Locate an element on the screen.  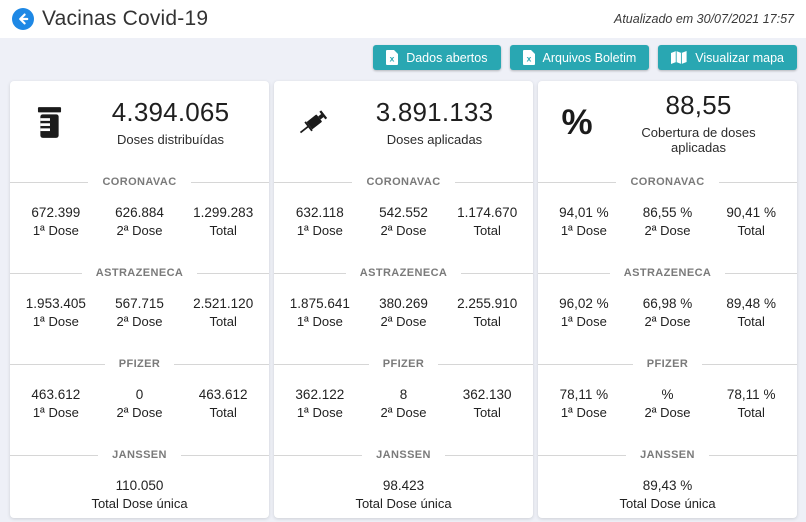
vaccine-section-pfizer: PFIZER 78,11 % 1ª Dose % 2ª Dose 78,11 % Total is located at coordinates (667, 388).